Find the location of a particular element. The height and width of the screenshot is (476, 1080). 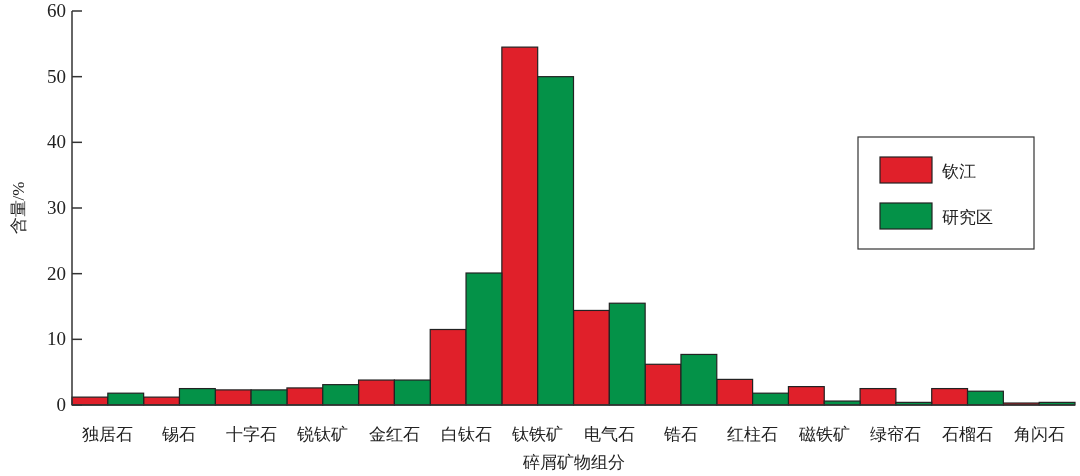

y-tick-label: 60 is located at coordinates (56, 10).